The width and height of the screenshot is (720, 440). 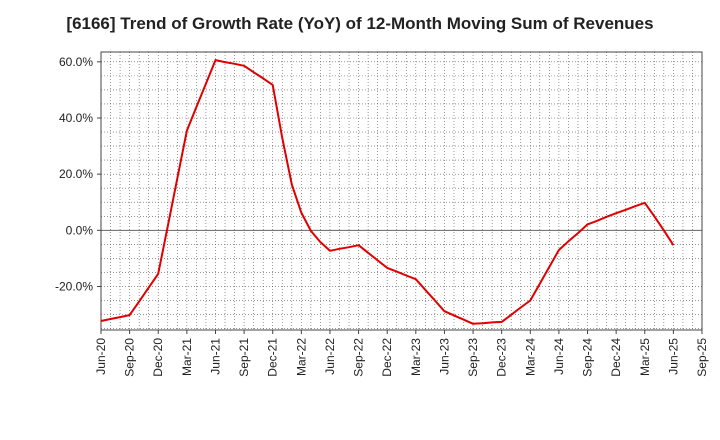 What do you see at coordinates (588, 357) in the screenshot?
I see `x-tick-label: Sep-24` at bounding box center [588, 357].